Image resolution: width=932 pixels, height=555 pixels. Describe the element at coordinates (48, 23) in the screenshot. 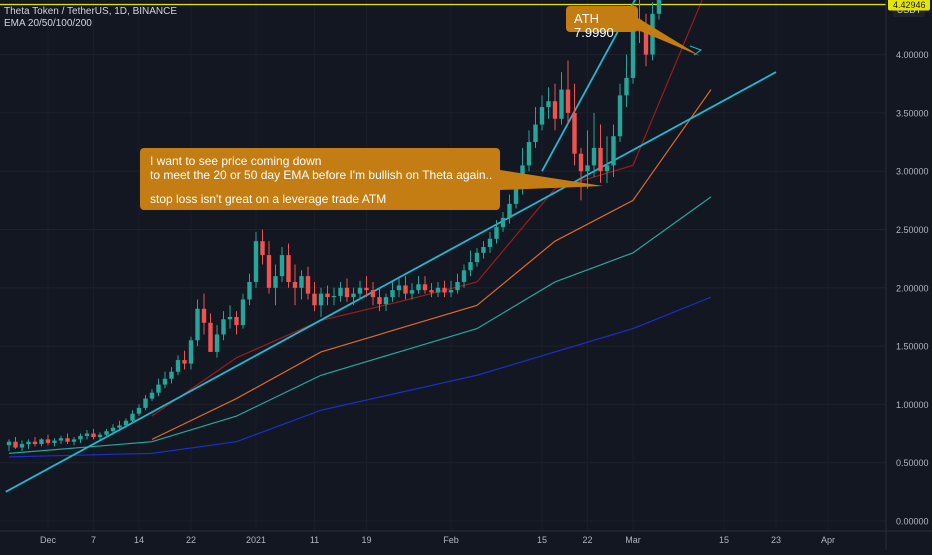

I see `indicator-legend: EMA 20/50/100/200` at that location.